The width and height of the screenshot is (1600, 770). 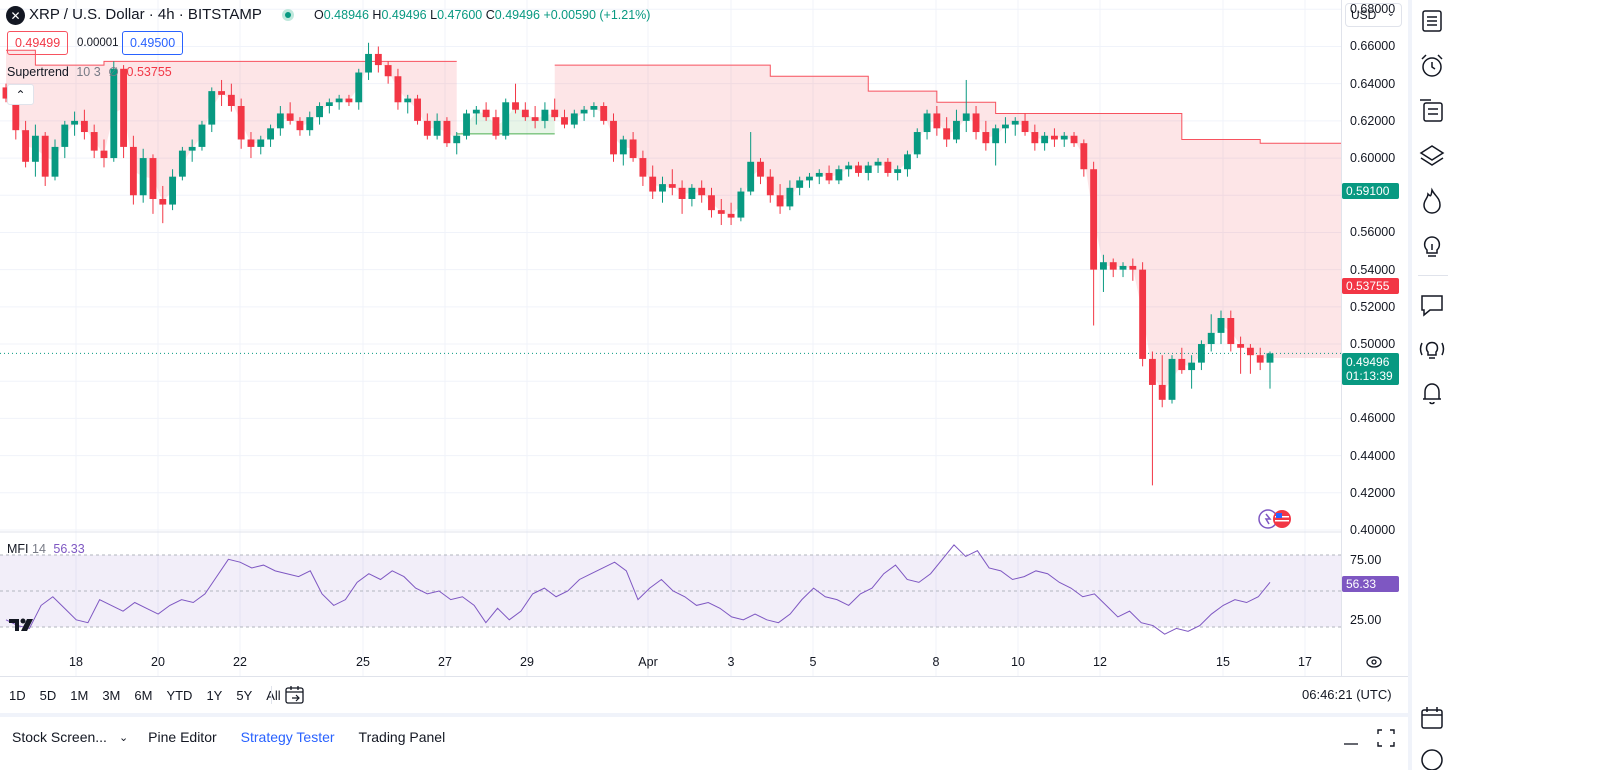 What do you see at coordinates (936, 662) in the screenshot?
I see `time-tick-label: 8` at bounding box center [936, 662].